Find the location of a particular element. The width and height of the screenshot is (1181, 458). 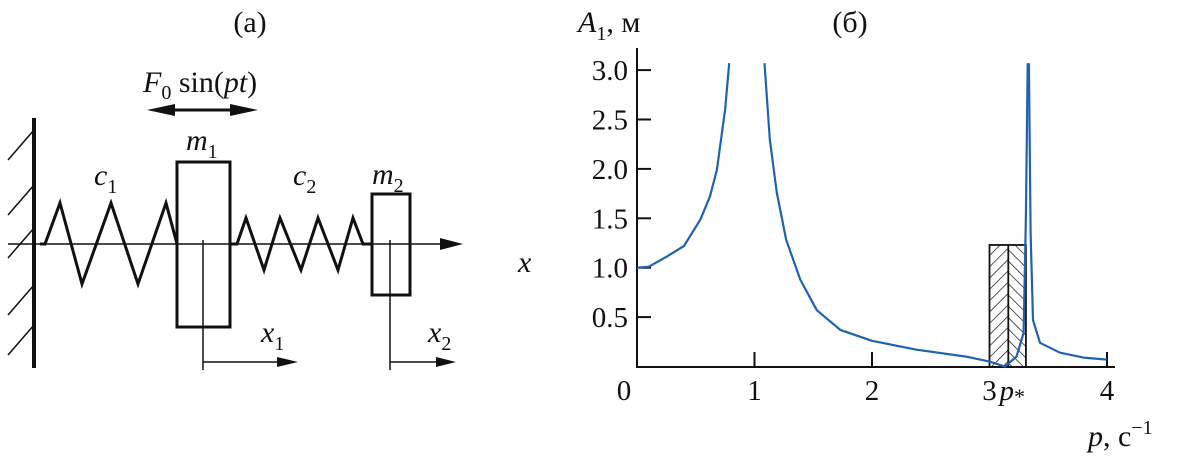

x1-label: x1 is located at coordinates (272, 335).